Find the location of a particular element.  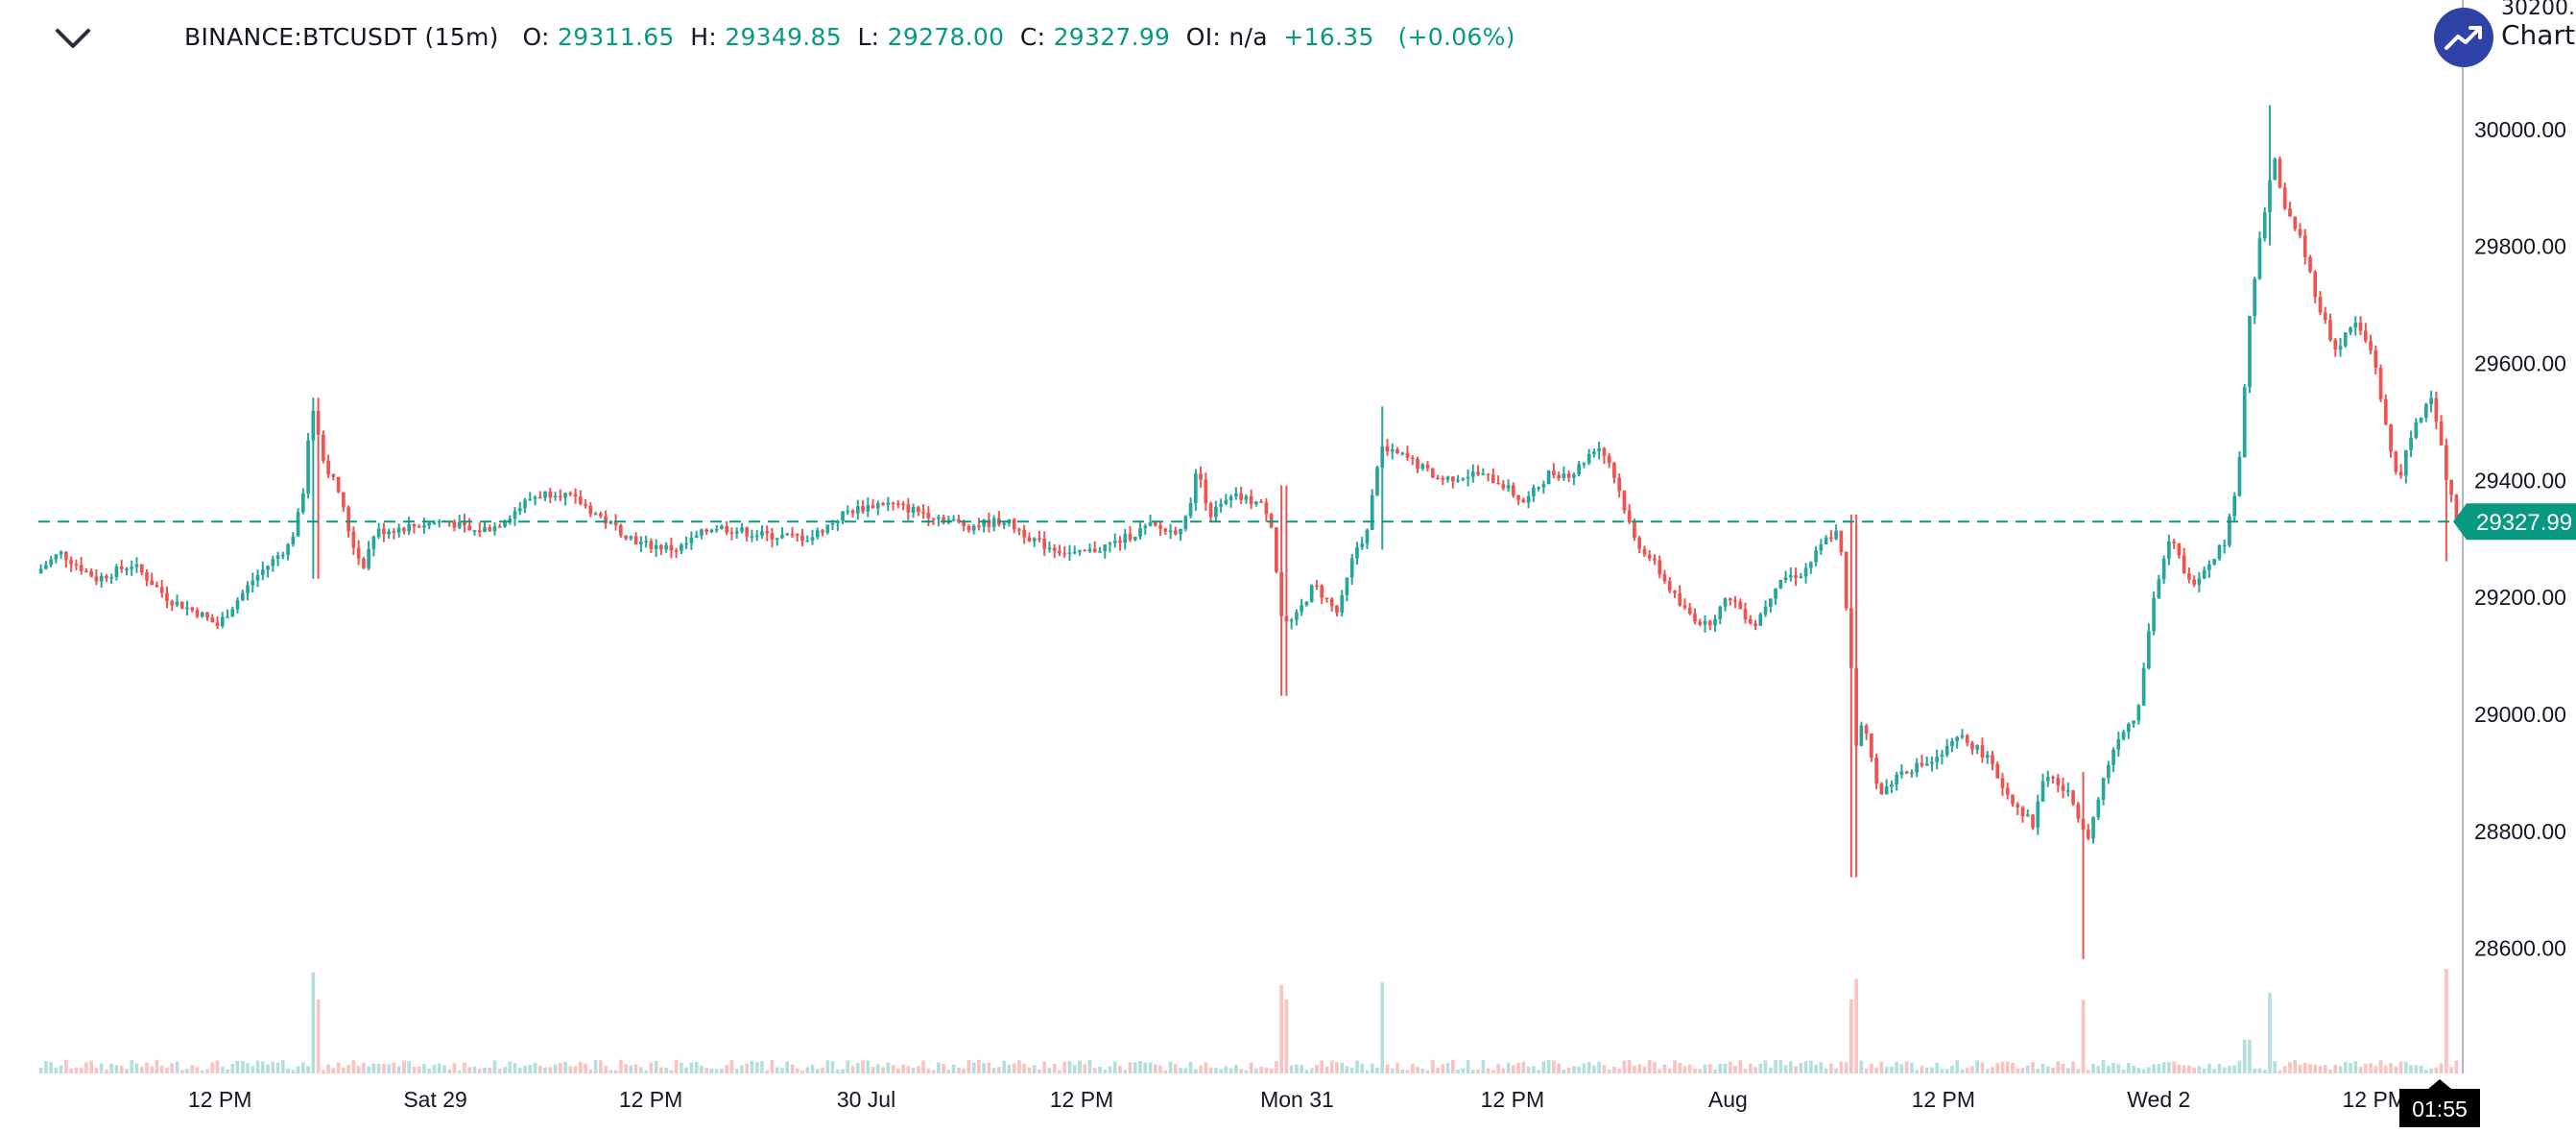

price-tick: 28800.00 is located at coordinates (2520, 832).